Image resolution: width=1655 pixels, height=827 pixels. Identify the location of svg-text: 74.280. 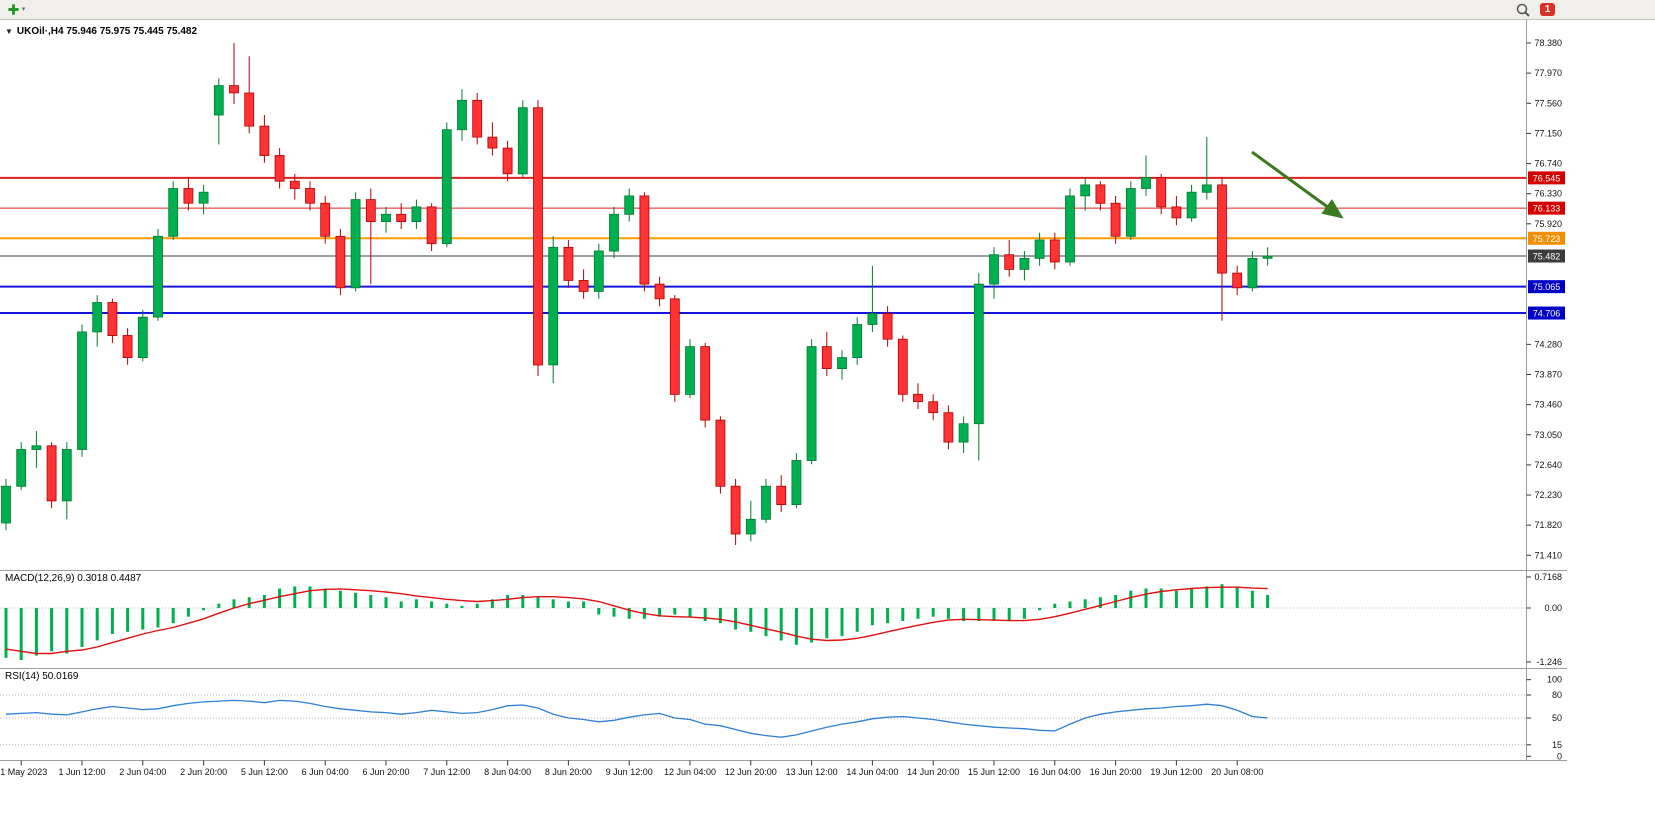
(1548, 344).